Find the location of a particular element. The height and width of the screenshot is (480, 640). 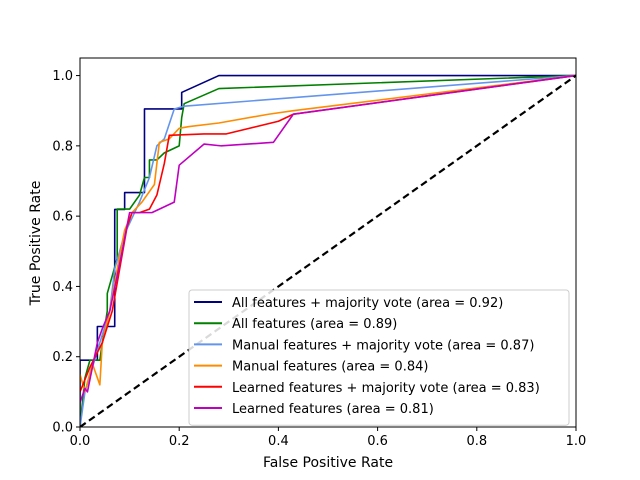

y-tick-label: 1.0 is located at coordinates (62, 76).